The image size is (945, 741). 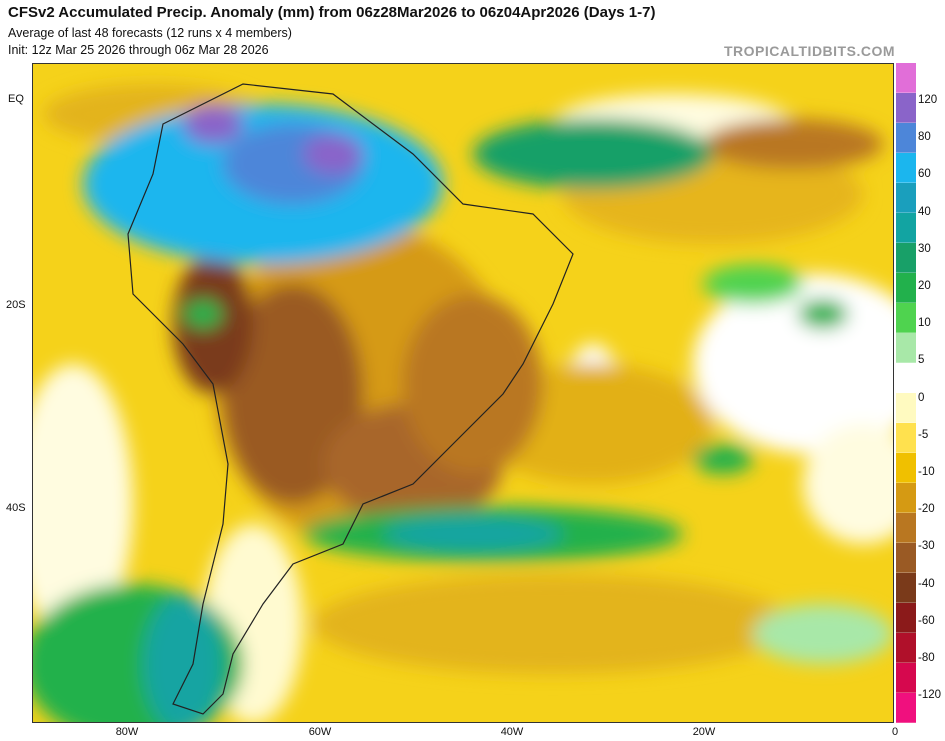 I want to click on colorbar-label: 5, so click(x=921, y=360).